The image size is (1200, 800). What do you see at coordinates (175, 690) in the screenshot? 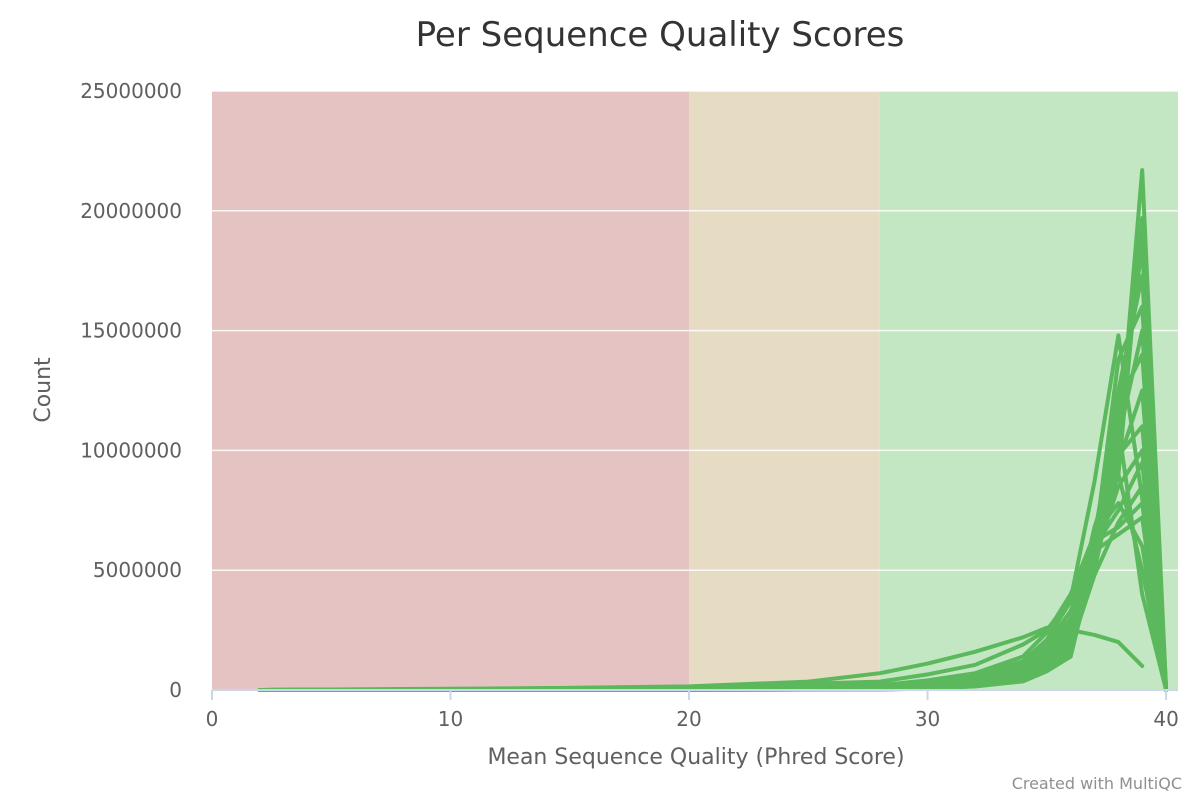
I see `y-tick-label: 0` at bounding box center [175, 690].